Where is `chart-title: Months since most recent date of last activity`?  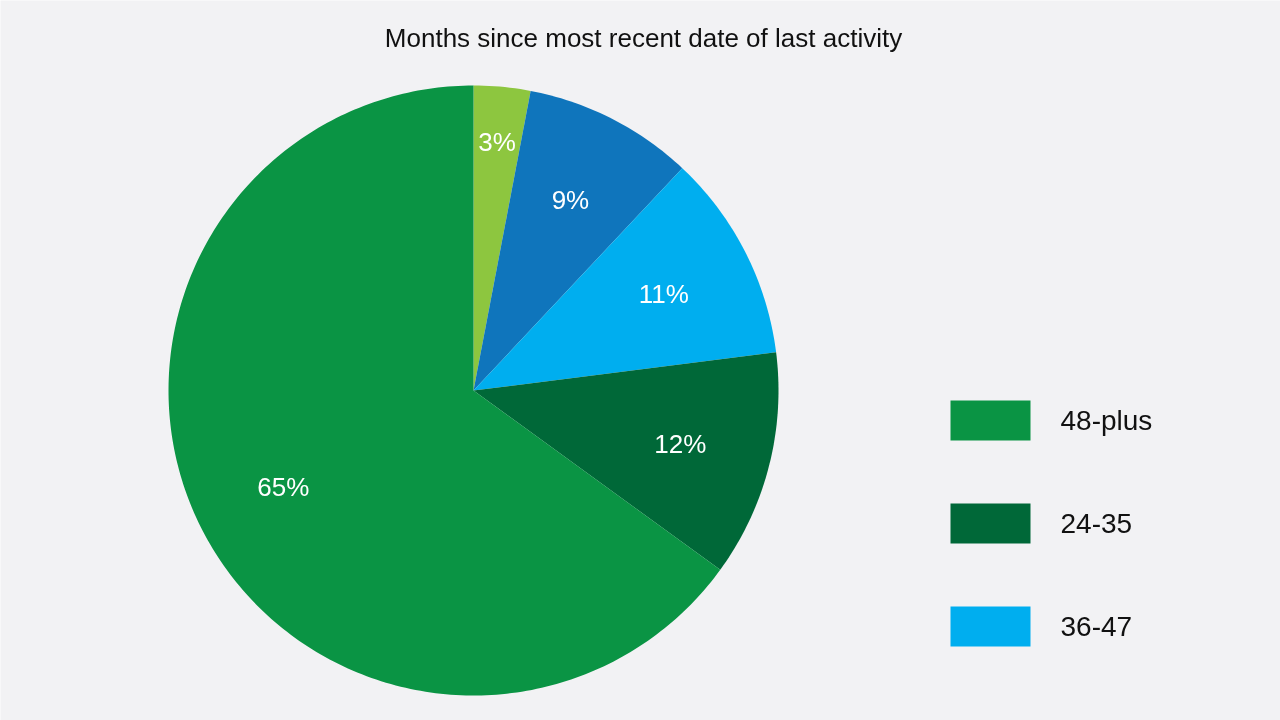 chart-title: Months since most recent date of last activity is located at coordinates (643, 37).